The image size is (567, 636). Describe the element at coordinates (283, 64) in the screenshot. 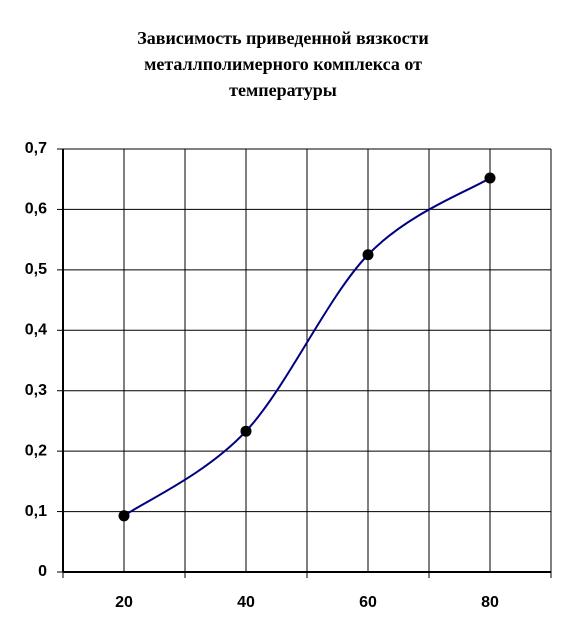

I see `chart-title: металлполимерного комплекса от` at that location.